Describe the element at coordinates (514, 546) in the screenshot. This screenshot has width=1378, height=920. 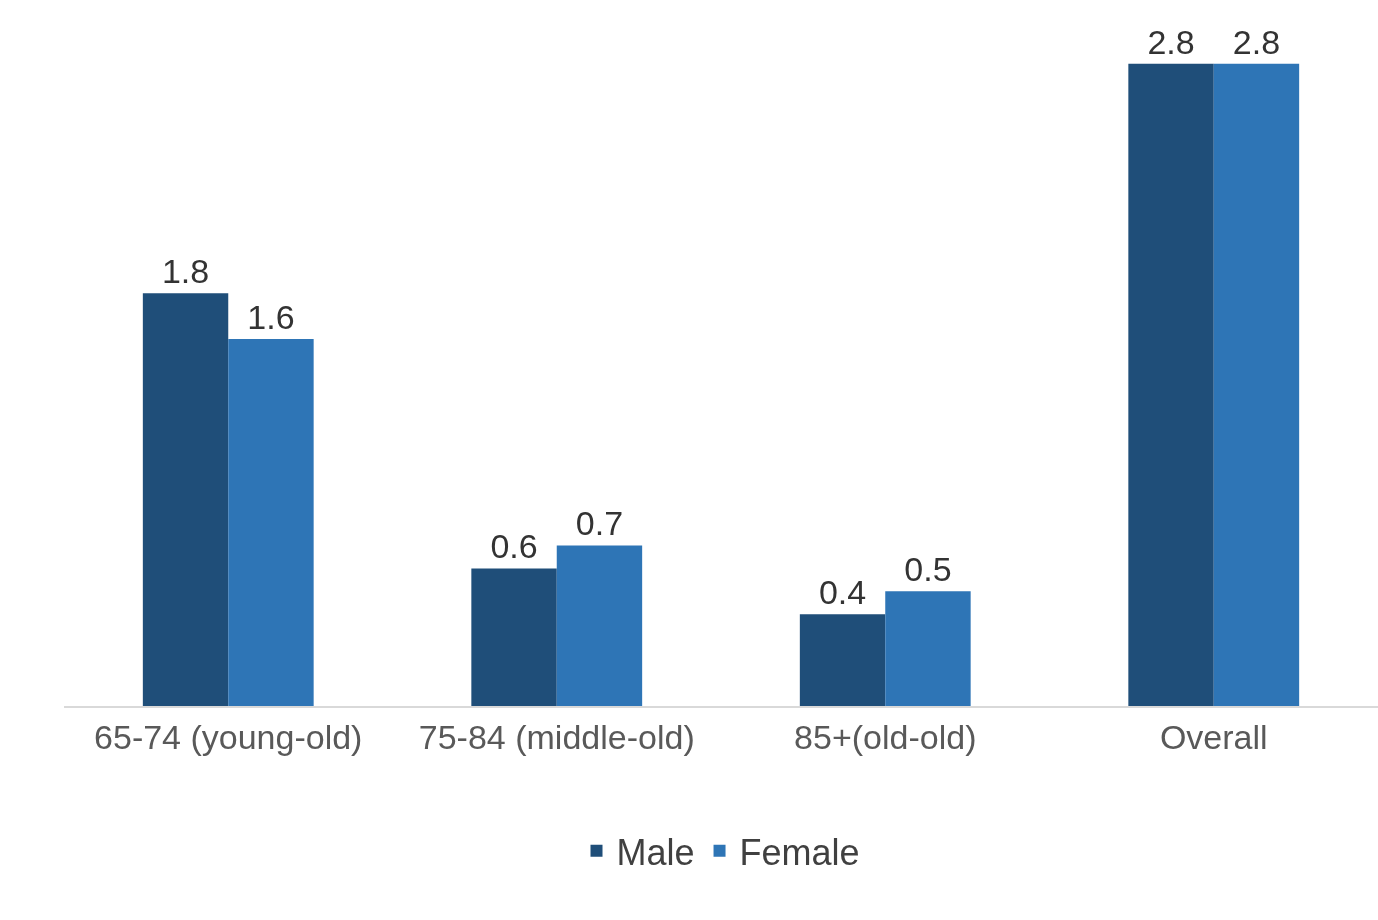
I see `data-label: 0.6` at that location.